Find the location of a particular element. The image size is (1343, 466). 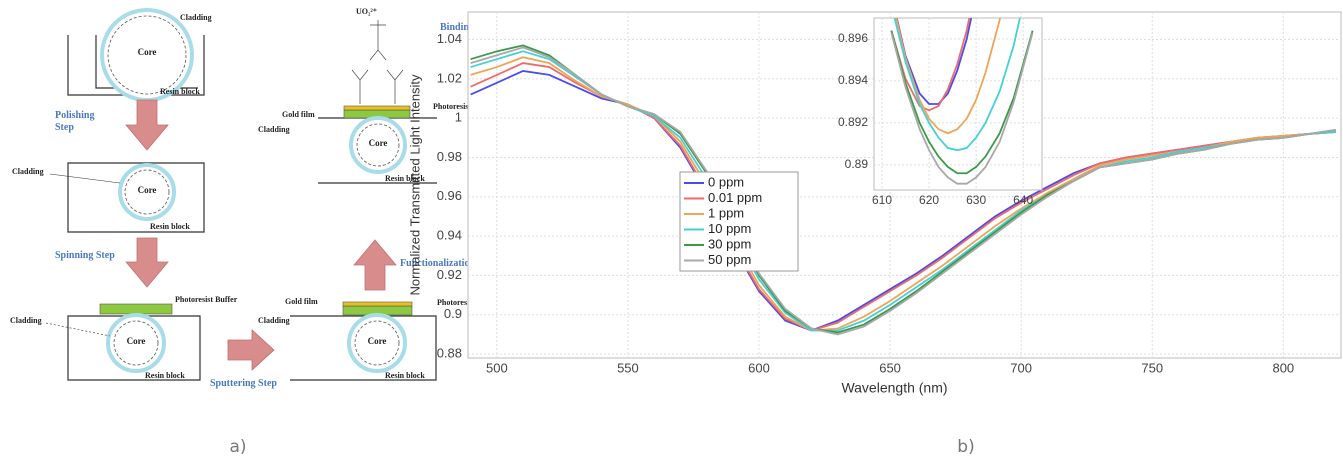

step-label: Sputtering Step is located at coordinates (243, 383).